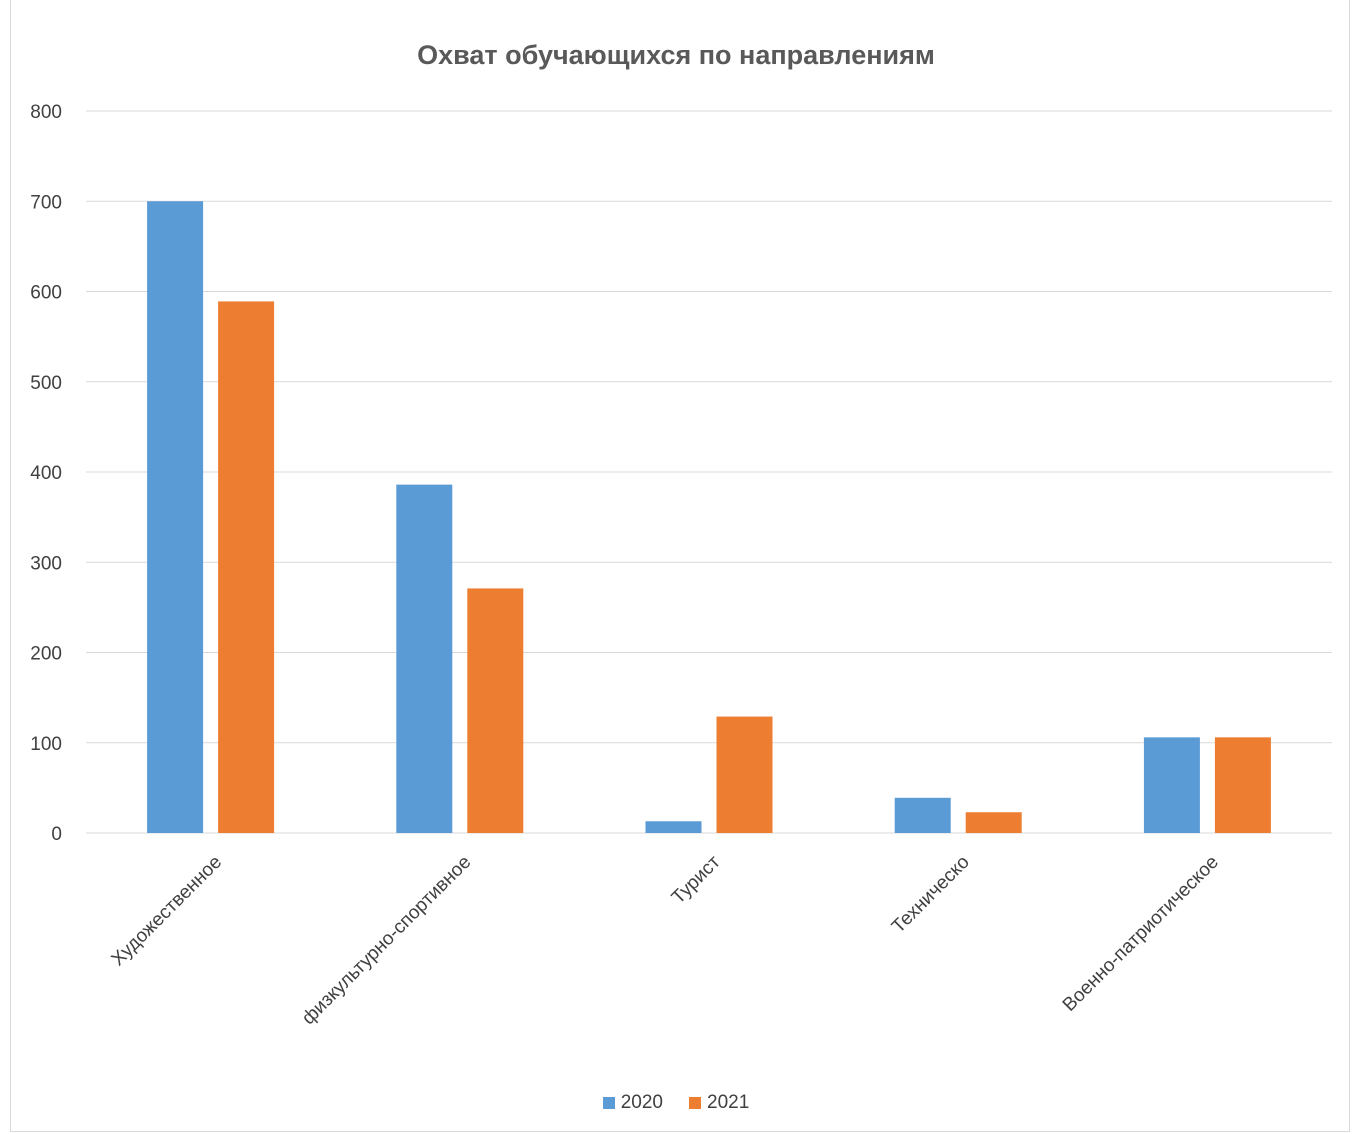 This screenshot has height=1134, width=1352. I want to click on legend-item-2021: 2021, so click(719, 1103).